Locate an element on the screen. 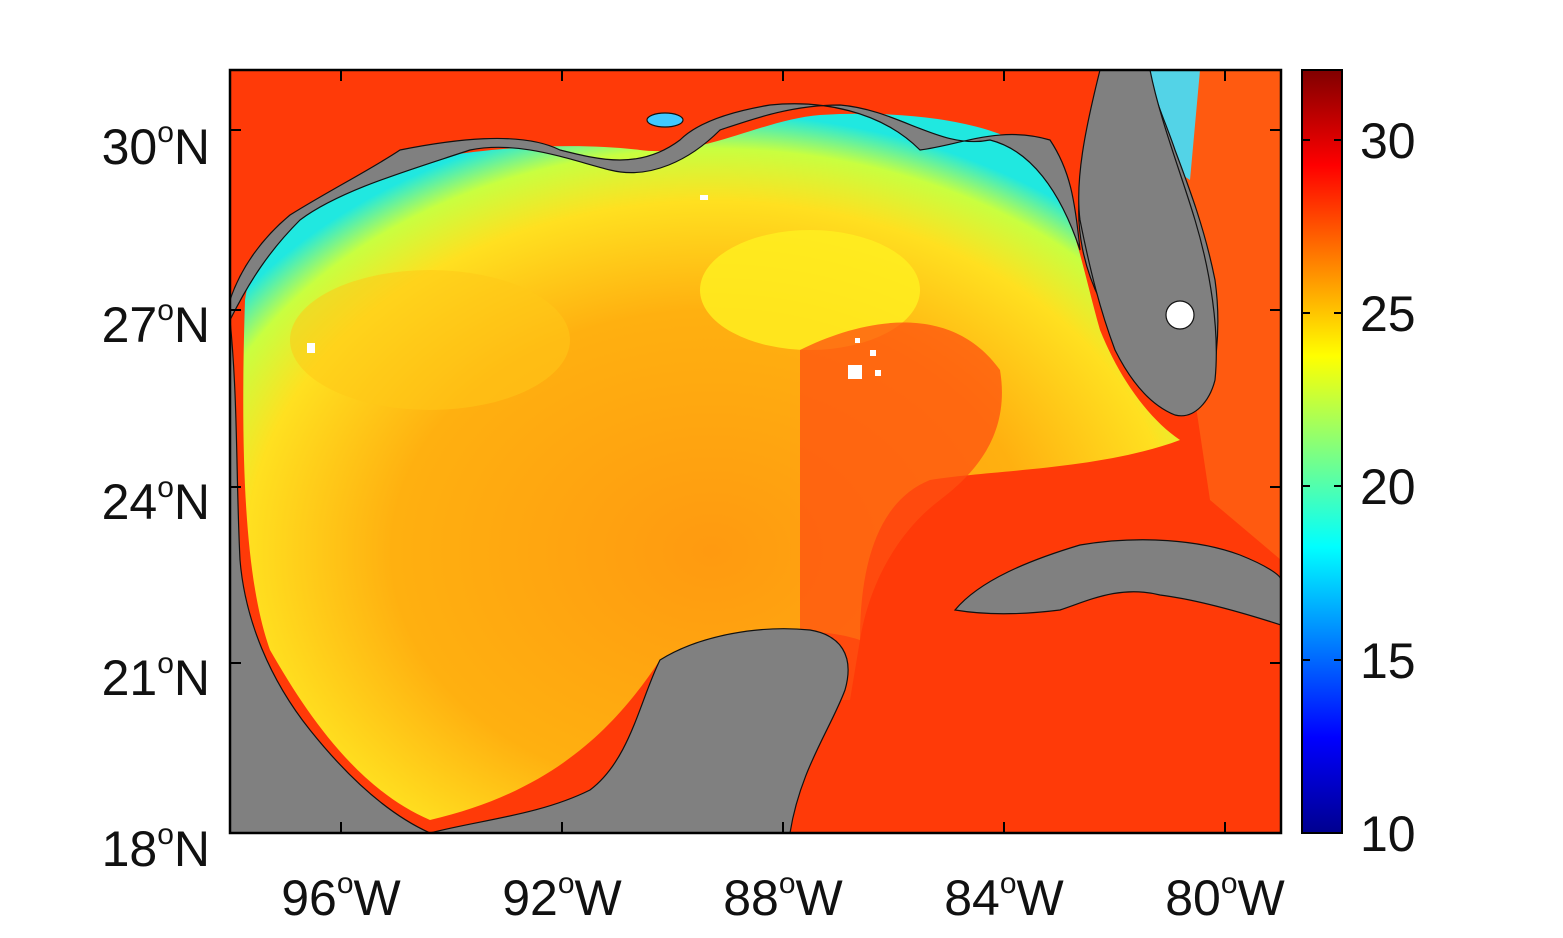  lon-label-80: 80oW is located at coordinates (1225, 896).